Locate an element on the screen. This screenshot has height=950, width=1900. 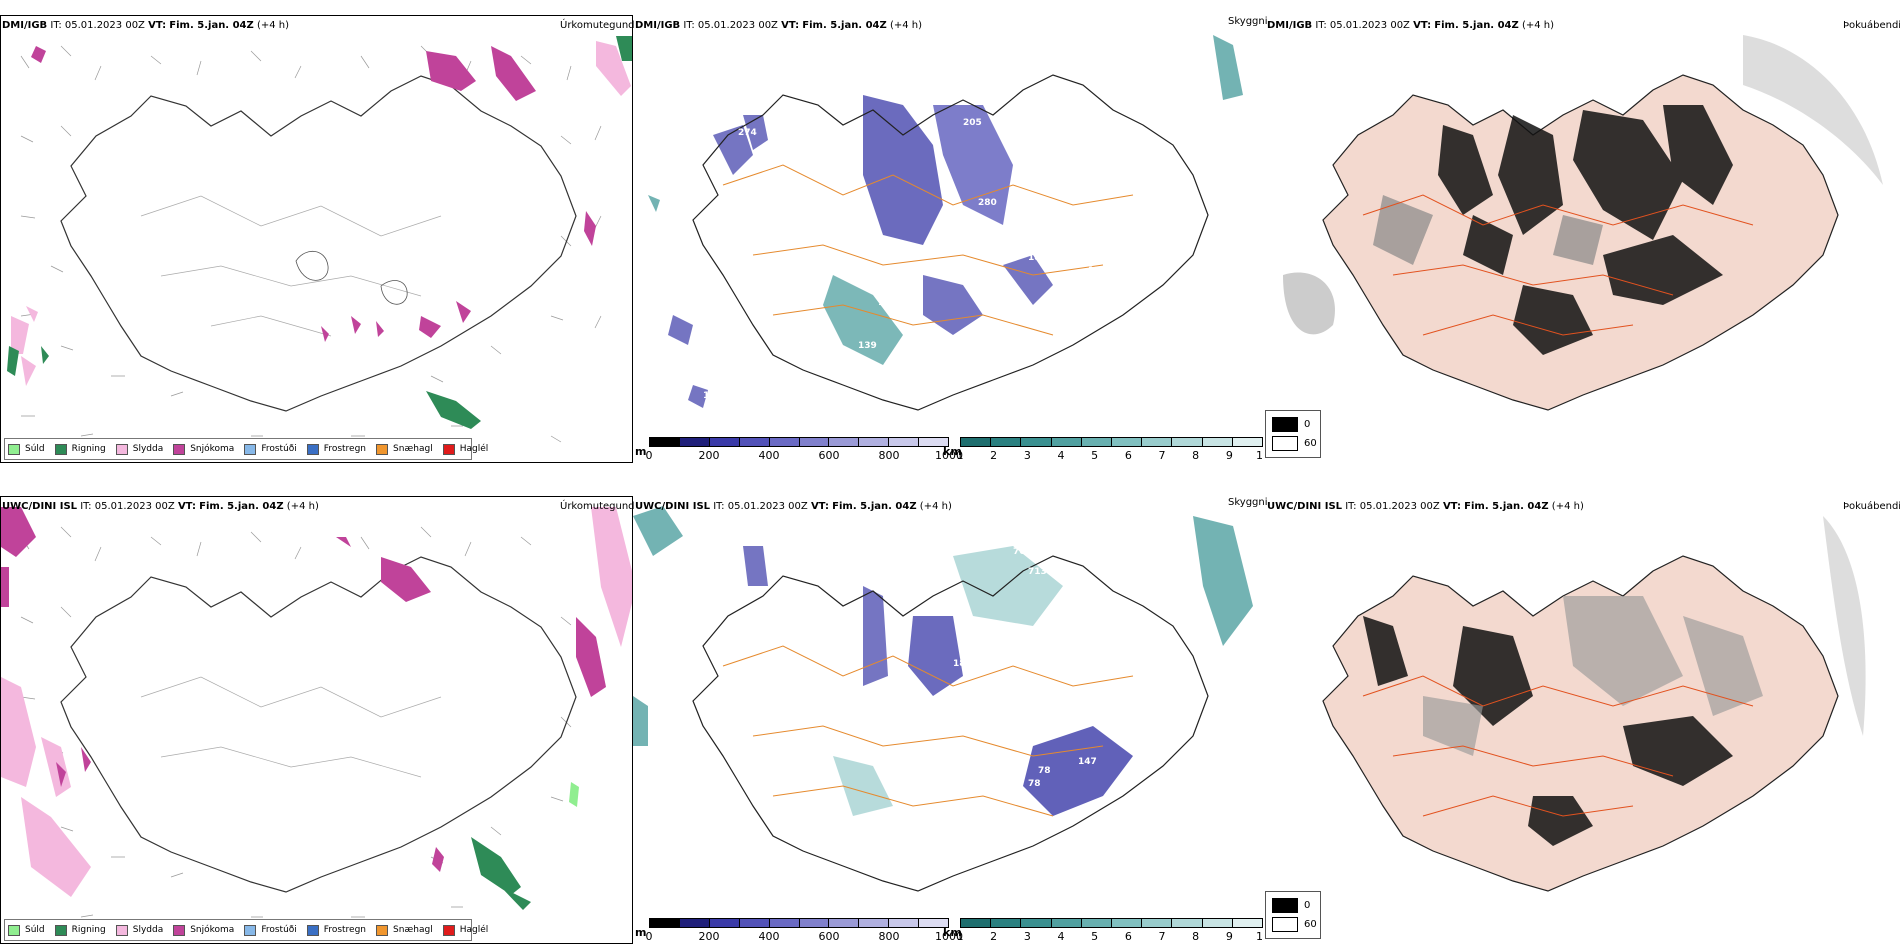
colorbar-tick: 8 is located at coordinates (1196, 936).